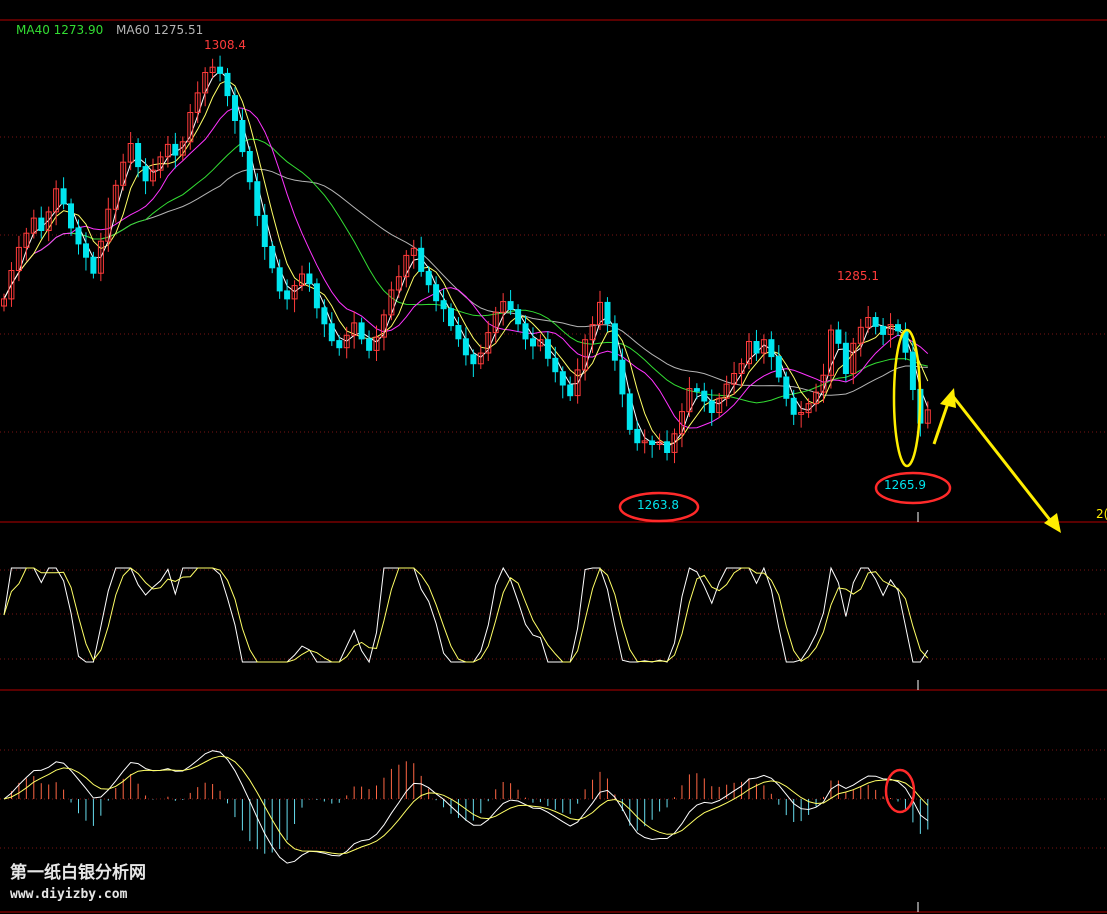 This screenshot has height=914, width=1107. Describe the element at coordinates (1101, 514) in the screenshot. I see `right-edge-axis-label: 2(` at that location.